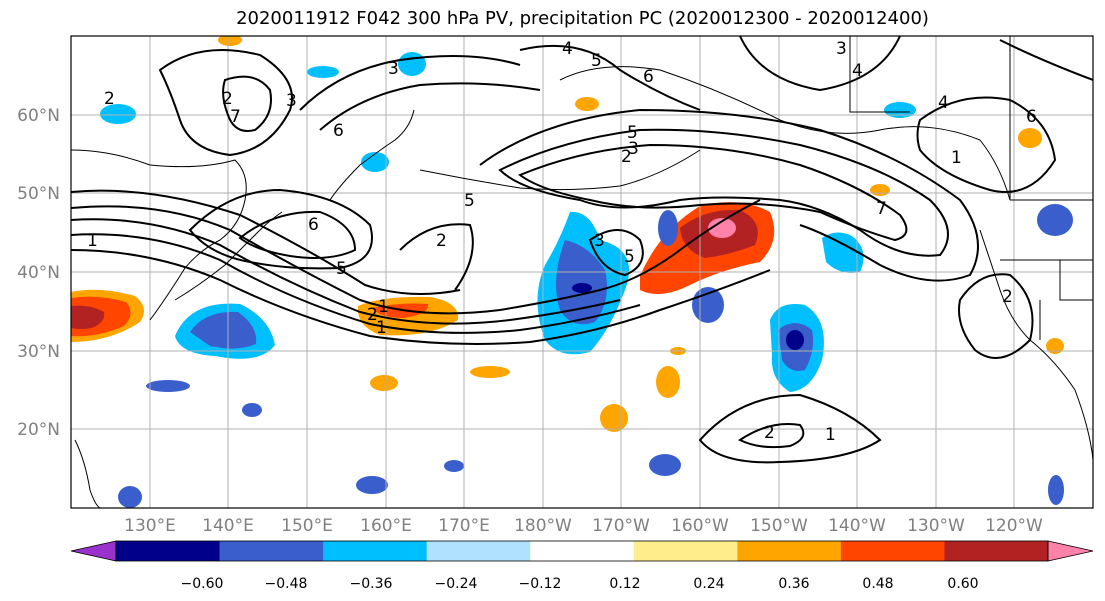 The width and height of the screenshot is (1105, 601). Describe the element at coordinates (700, 526) in the screenshot. I see `lon-tick-label: 160°W` at that location.